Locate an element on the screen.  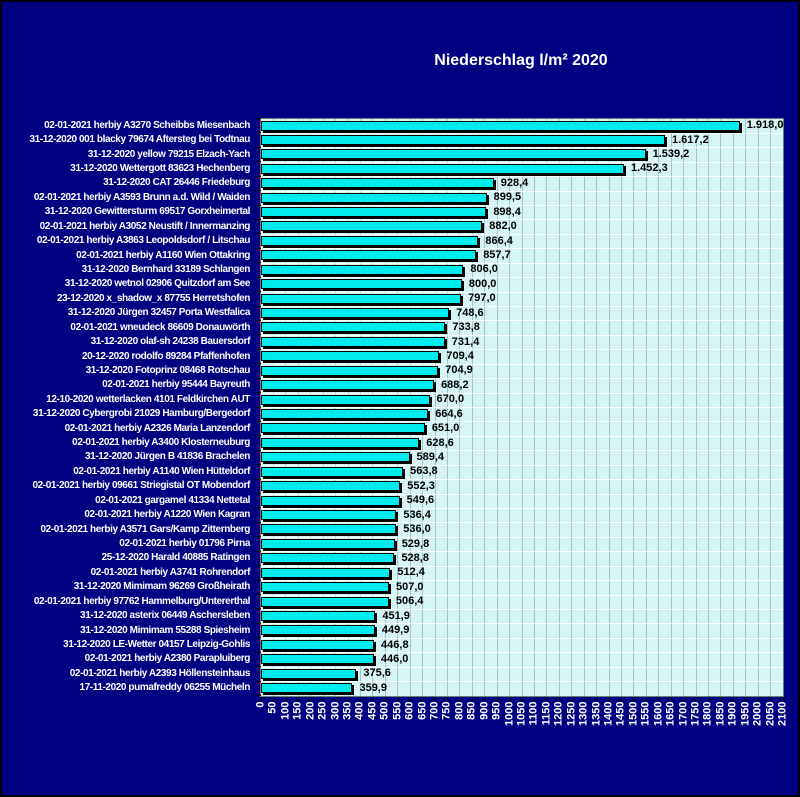
x-tick-label: 1300 is located at coordinates (583, 713).